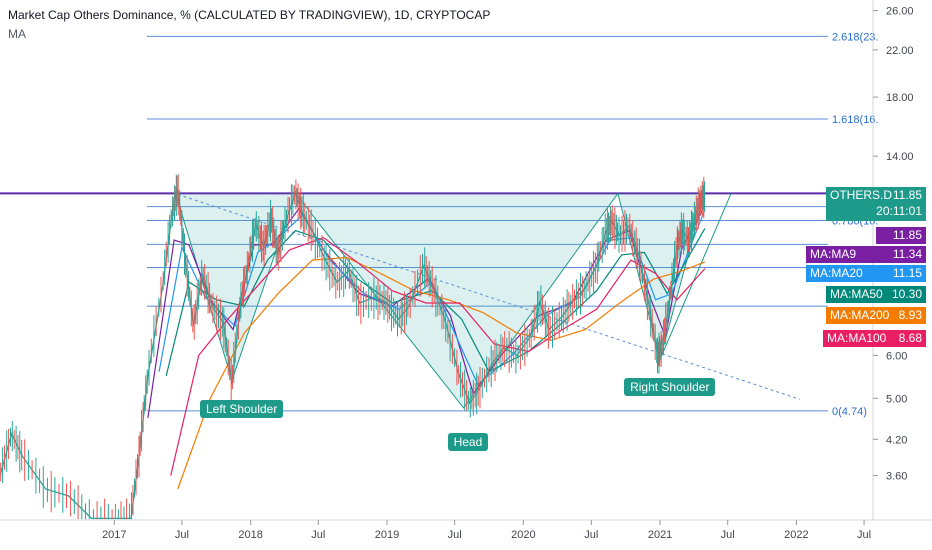  Describe the element at coordinates (250, 535) in the screenshot. I see `xtick-label-2: 2018` at that location.